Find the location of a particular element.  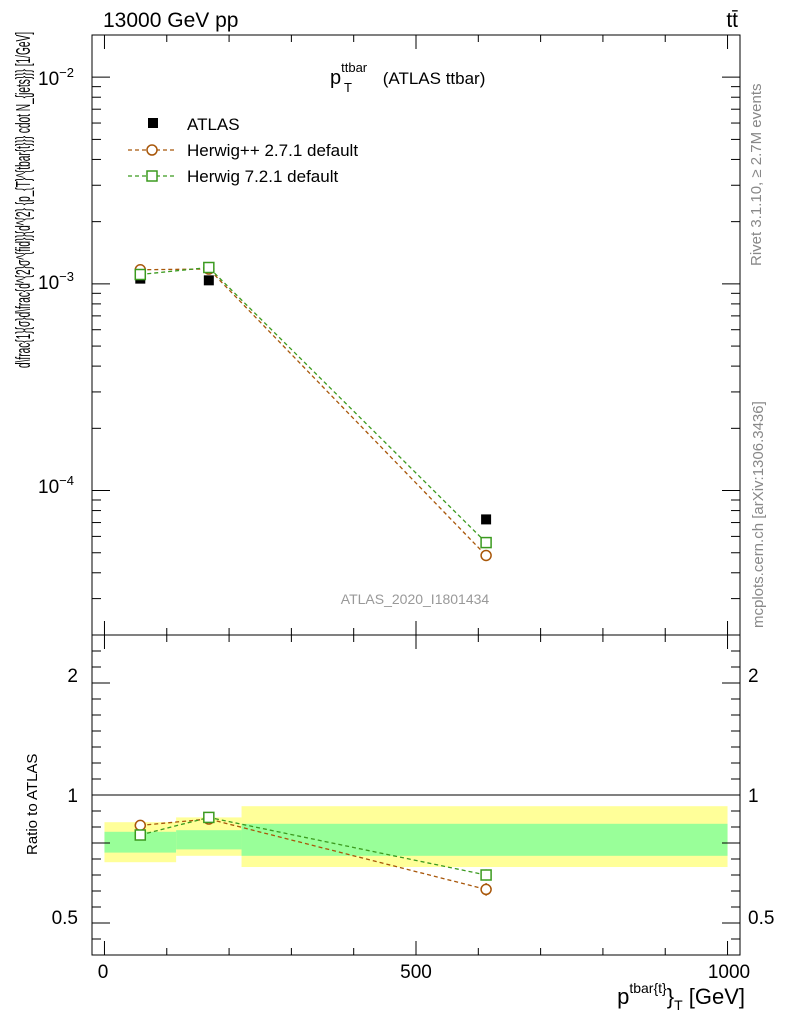

legend-label-herwigpp: Herwig++ 2.7.1 default is located at coordinates (272, 150).